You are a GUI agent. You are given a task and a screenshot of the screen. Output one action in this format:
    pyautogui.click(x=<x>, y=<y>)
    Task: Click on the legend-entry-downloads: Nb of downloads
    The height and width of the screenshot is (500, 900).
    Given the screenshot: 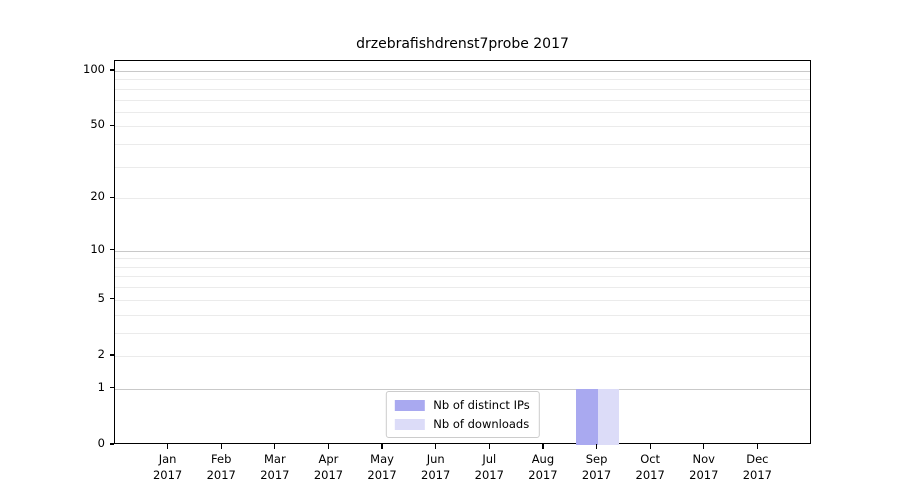 What is the action you would take?
    pyautogui.click(x=461, y=424)
    